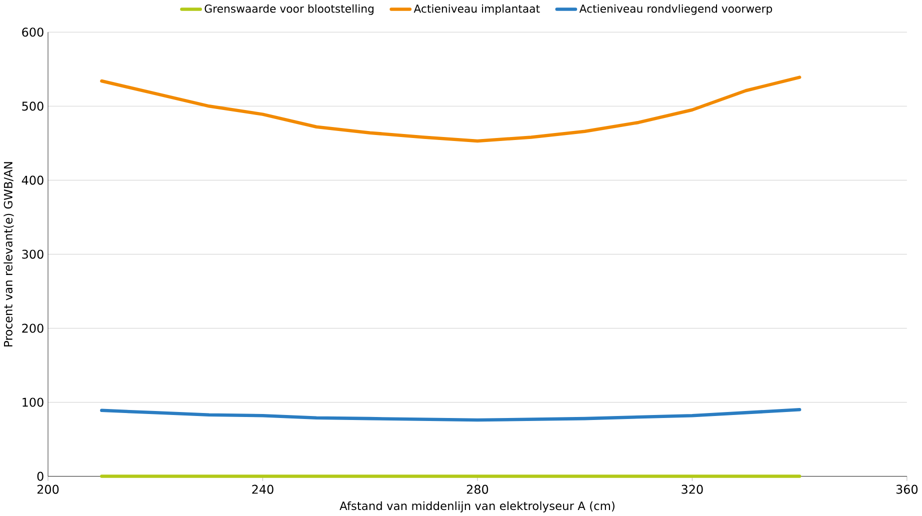 Image resolution: width=922 pixels, height=516 pixels. Describe the element at coordinates (9, 254) in the screenshot. I see `y-axis-title: Procent van relevant(e) GWB/AN` at that location.